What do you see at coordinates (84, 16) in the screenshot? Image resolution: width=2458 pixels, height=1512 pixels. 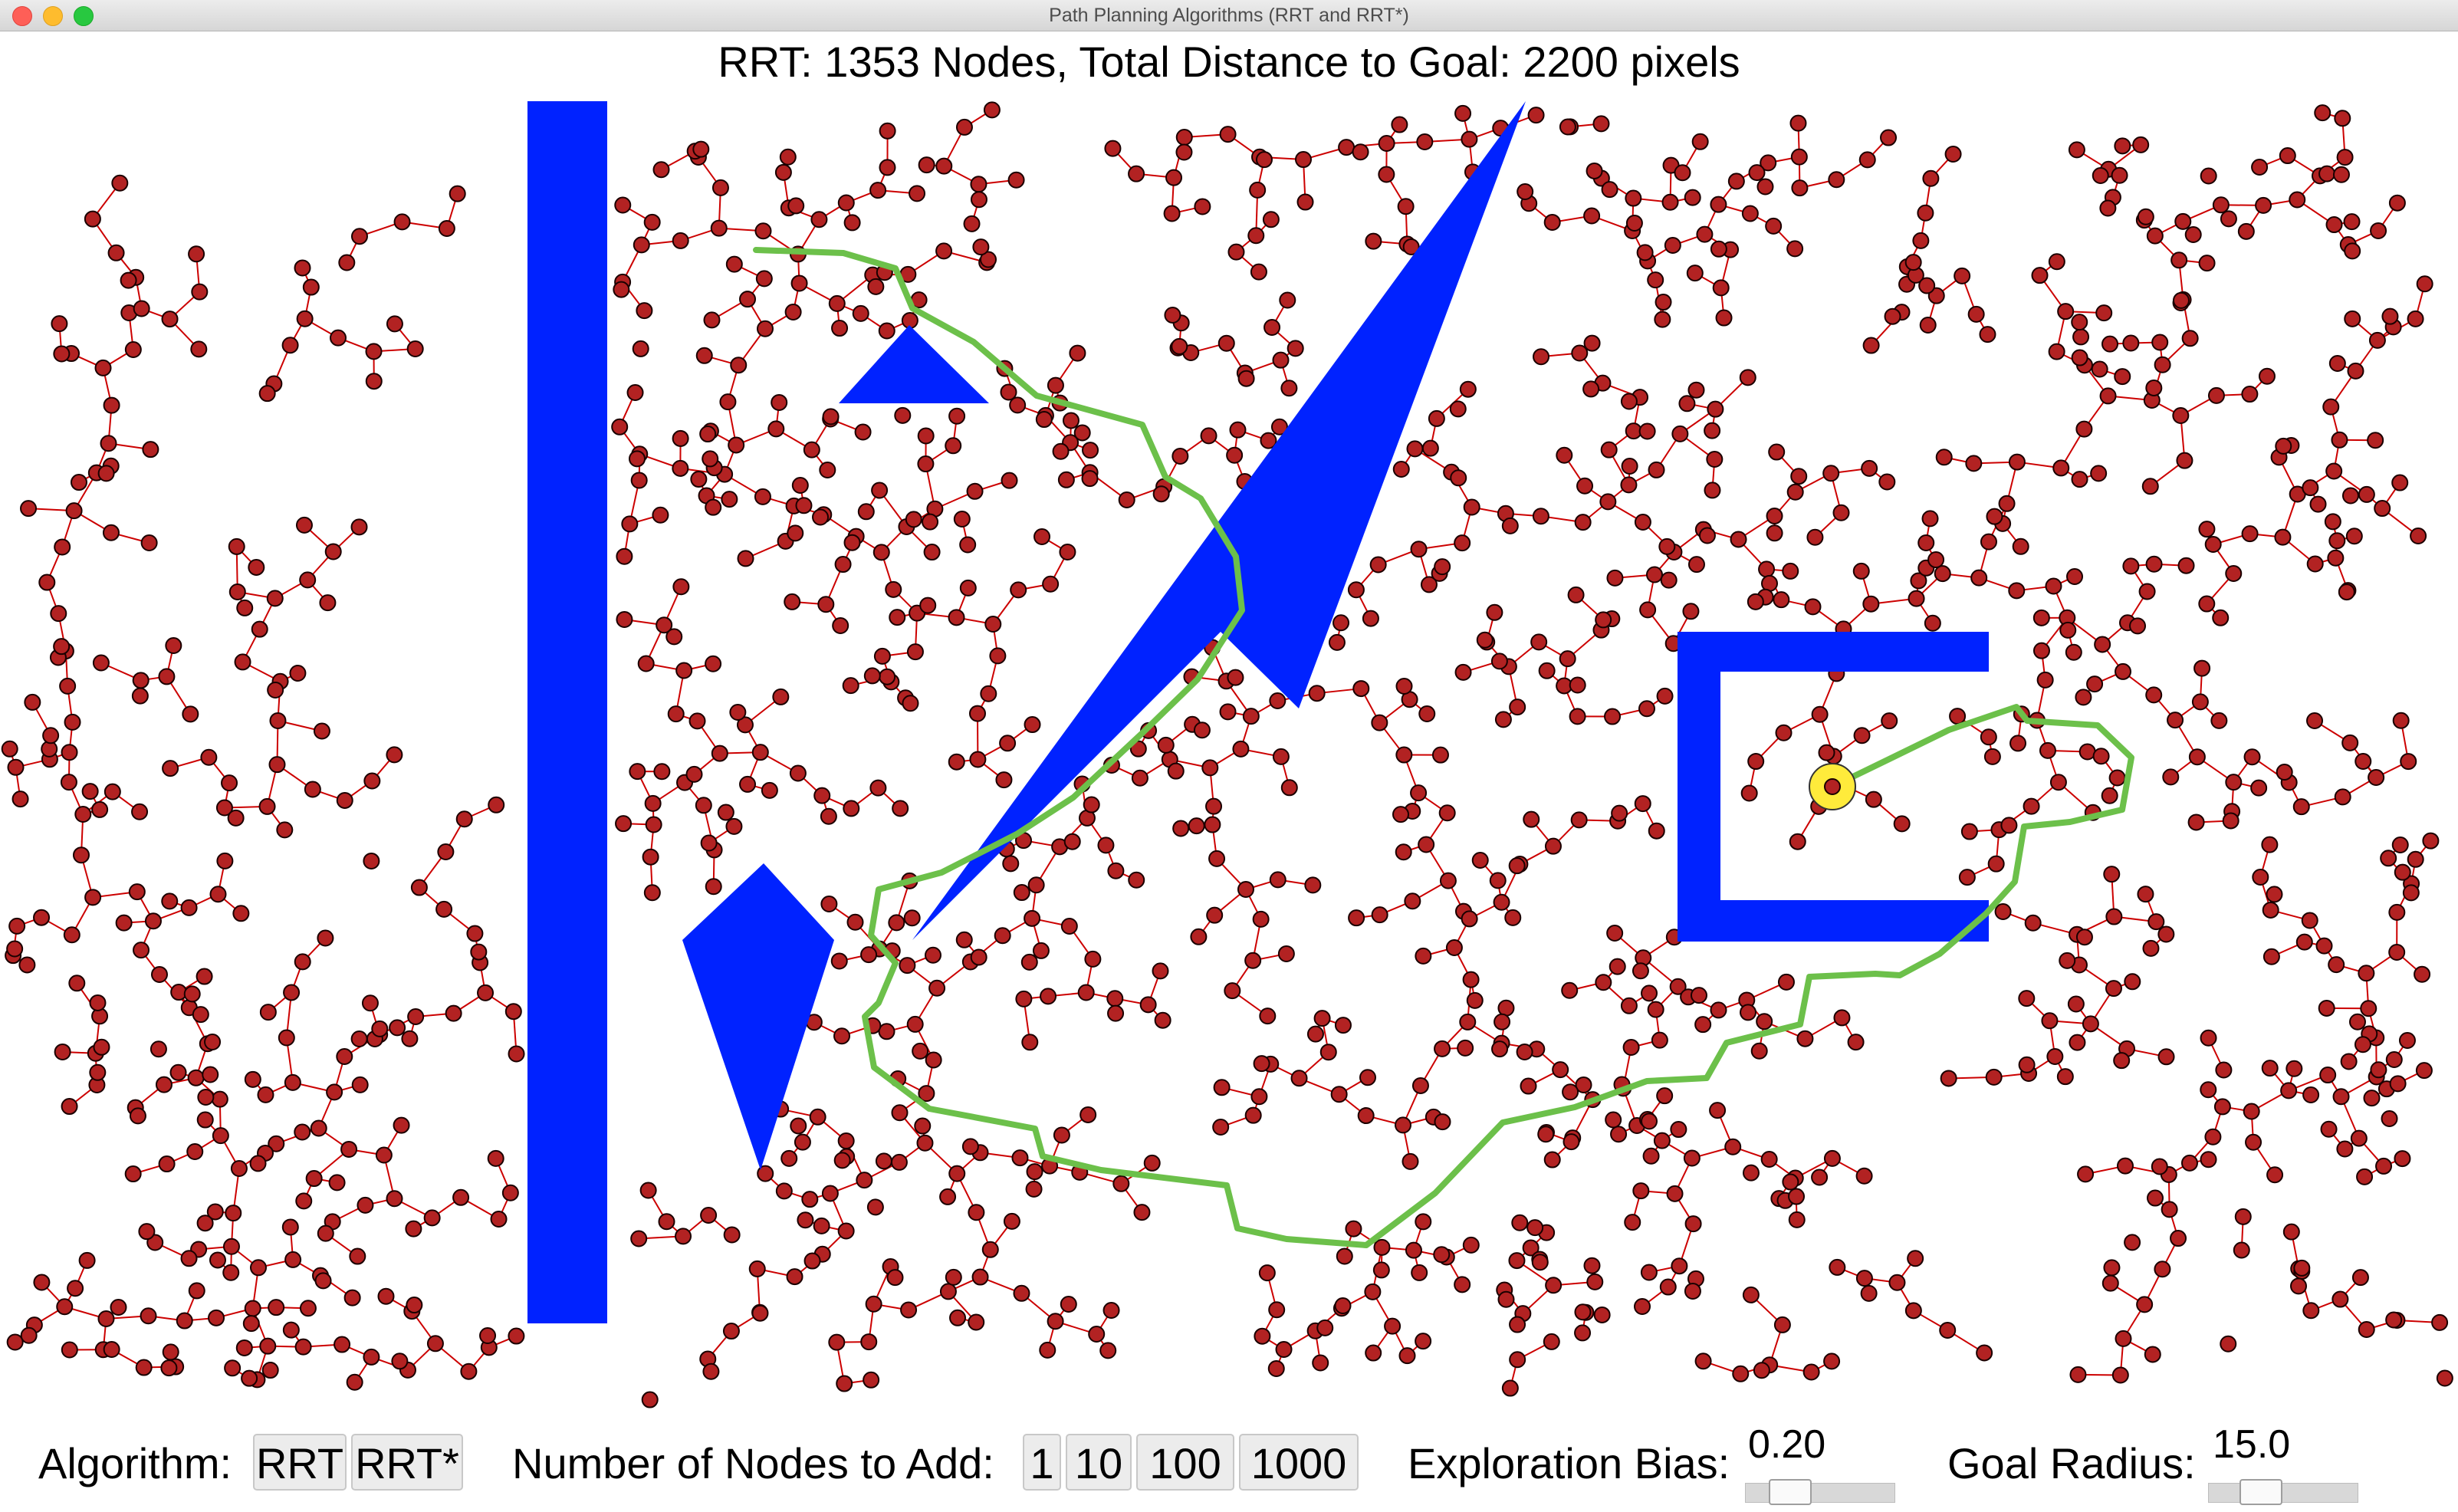 I see `maximize-window-button` at bounding box center [84, 16].